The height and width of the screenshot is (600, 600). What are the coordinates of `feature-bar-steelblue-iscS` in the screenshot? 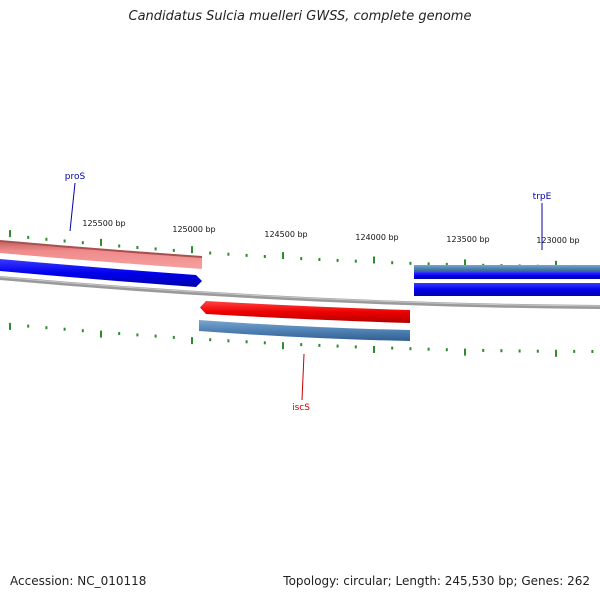 It's located at (304, 330).